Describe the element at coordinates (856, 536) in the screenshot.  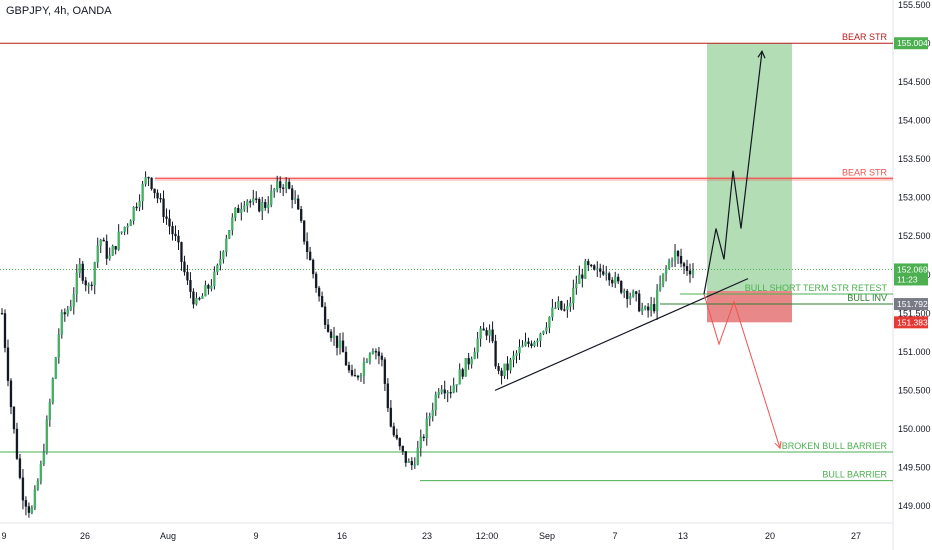
I see `time-tick: 27` at that location.